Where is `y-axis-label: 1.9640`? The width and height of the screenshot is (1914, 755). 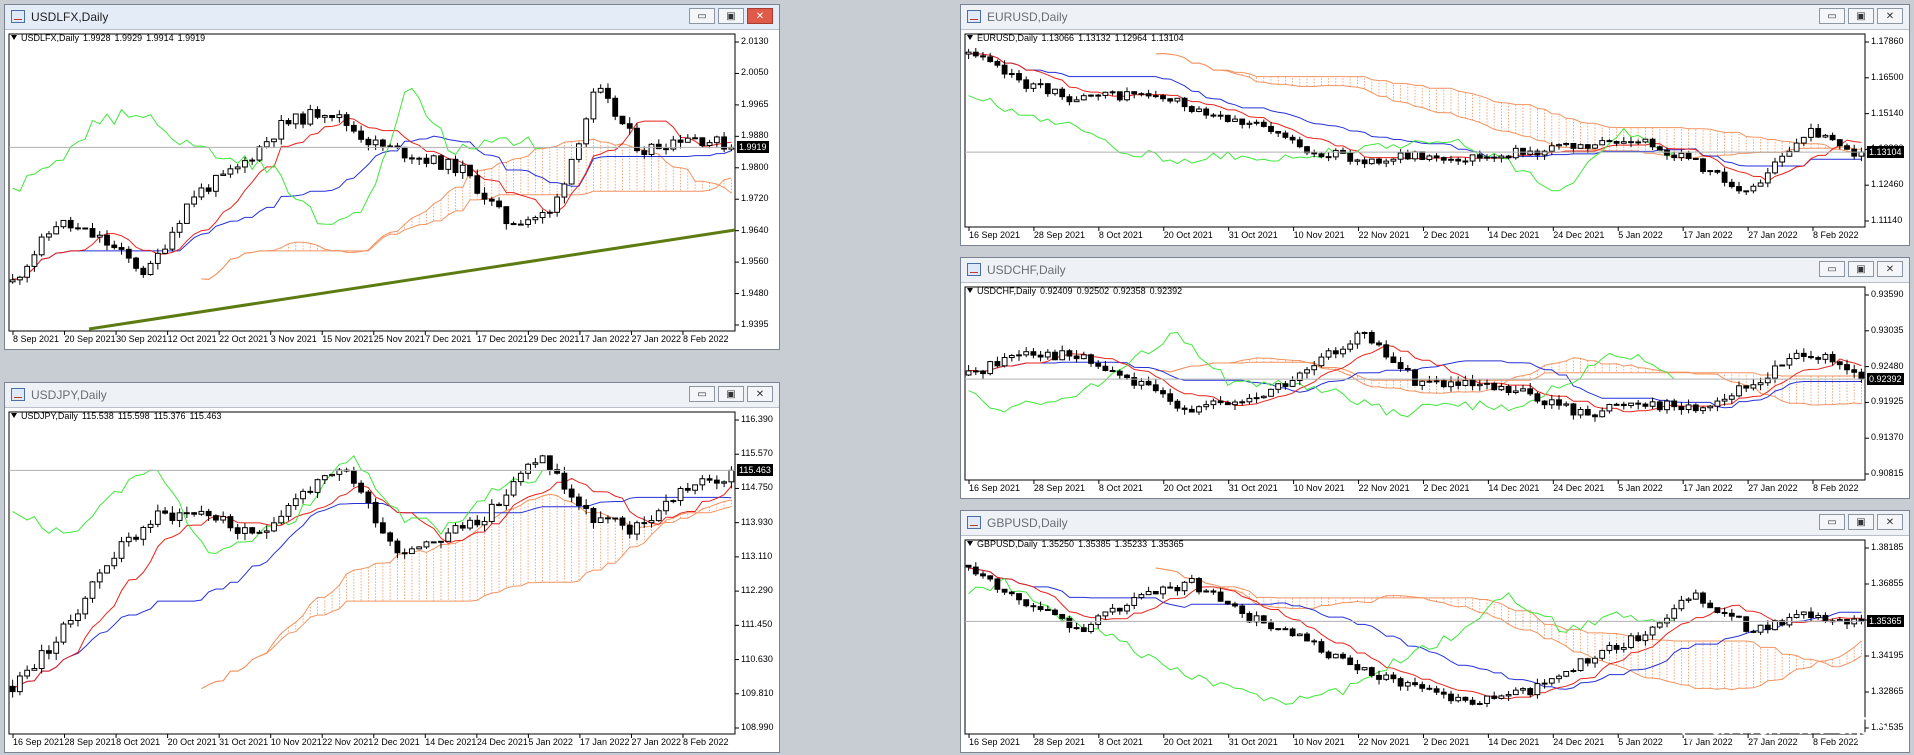 y-axis-label: 1.9640 is located at coordinates (755, 229).